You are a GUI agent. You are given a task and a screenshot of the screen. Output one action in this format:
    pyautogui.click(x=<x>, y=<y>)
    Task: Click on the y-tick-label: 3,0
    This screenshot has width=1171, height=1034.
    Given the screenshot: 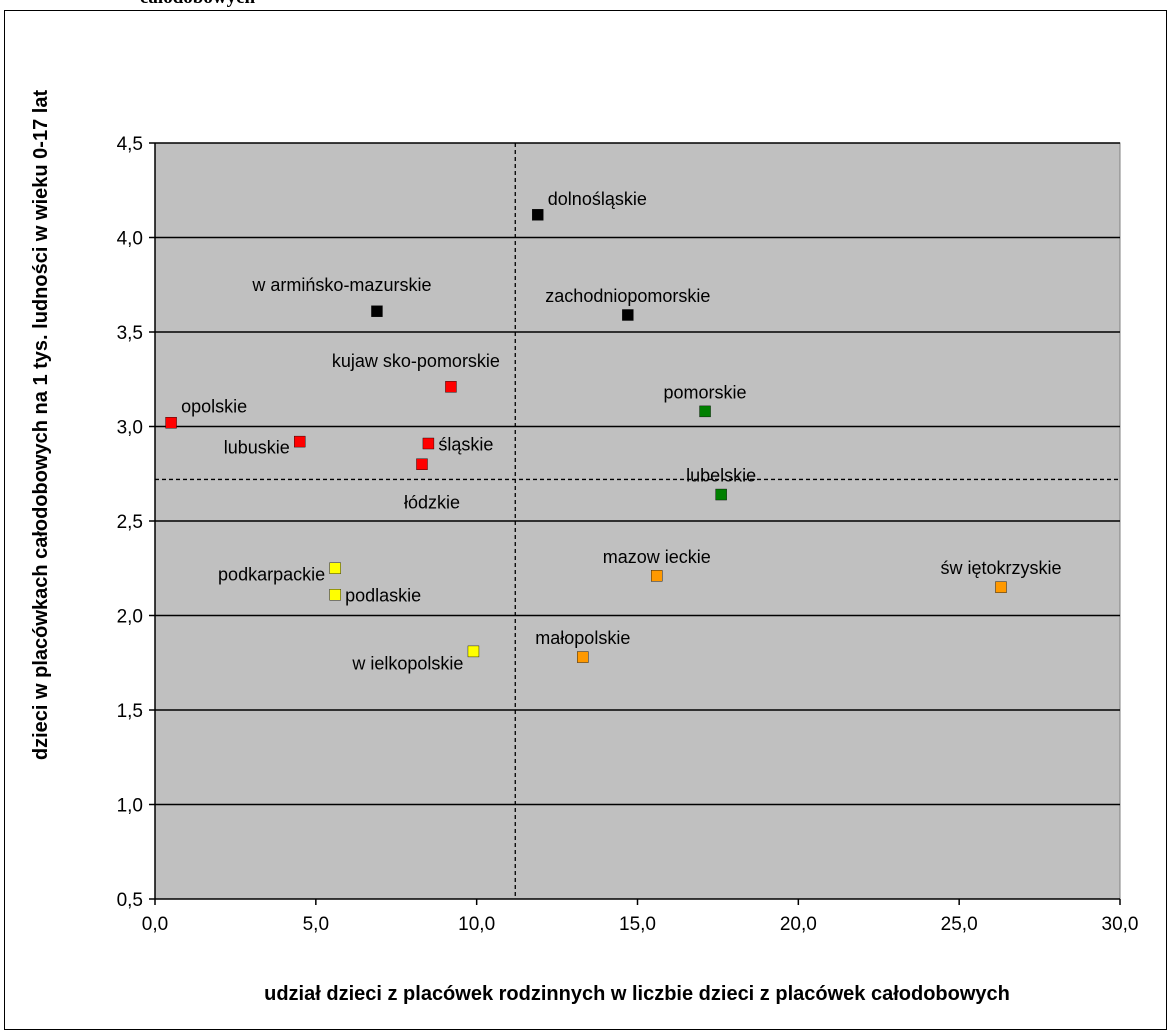 What is the action you would take?
    pyautogui.click(x=130, y=428)
    